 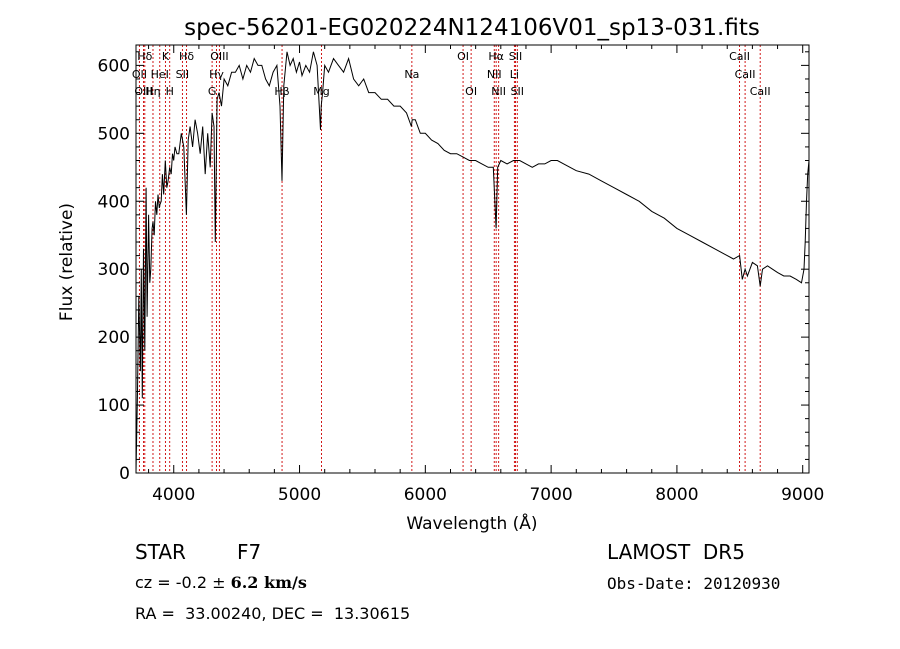 I want to click on line-marker-label: Hη, so click(x=152, y=91).